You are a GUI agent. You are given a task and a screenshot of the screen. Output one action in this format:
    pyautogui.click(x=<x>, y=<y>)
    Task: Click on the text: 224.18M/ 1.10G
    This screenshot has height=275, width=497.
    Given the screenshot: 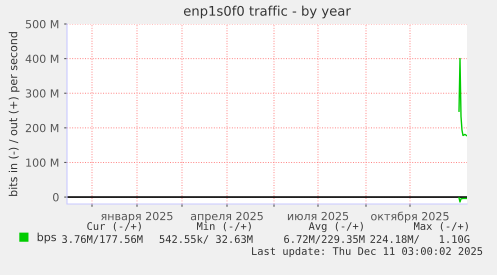 What is the action you would take?
    pyautogui.click(x=420, y=239)
    